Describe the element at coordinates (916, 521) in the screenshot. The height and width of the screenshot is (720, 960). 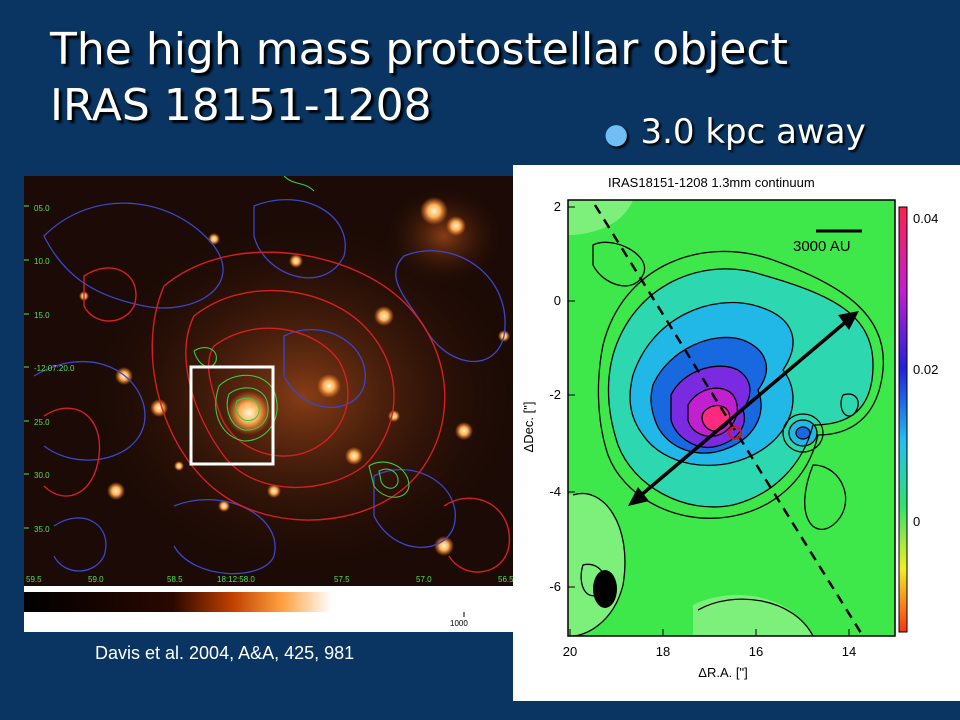
I see `colorbar-tick: 0` at that location.